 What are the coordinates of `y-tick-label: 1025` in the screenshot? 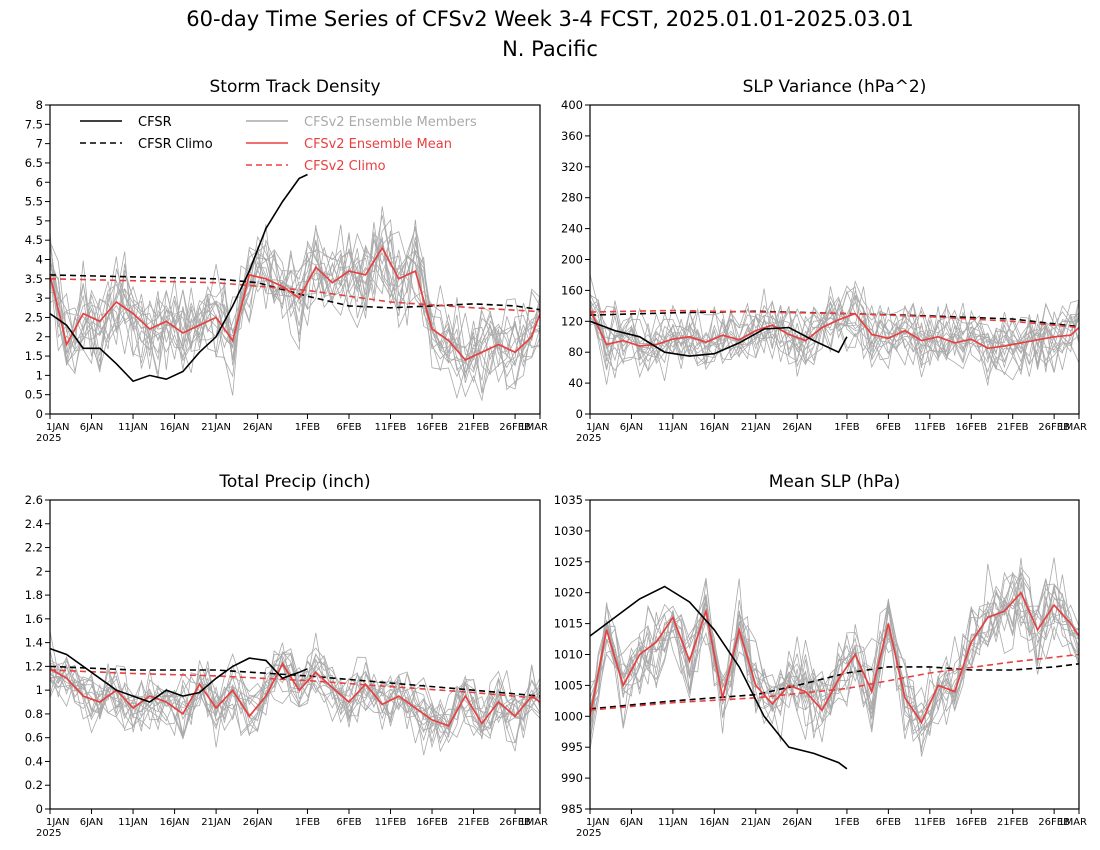 It's located at (568, 562).